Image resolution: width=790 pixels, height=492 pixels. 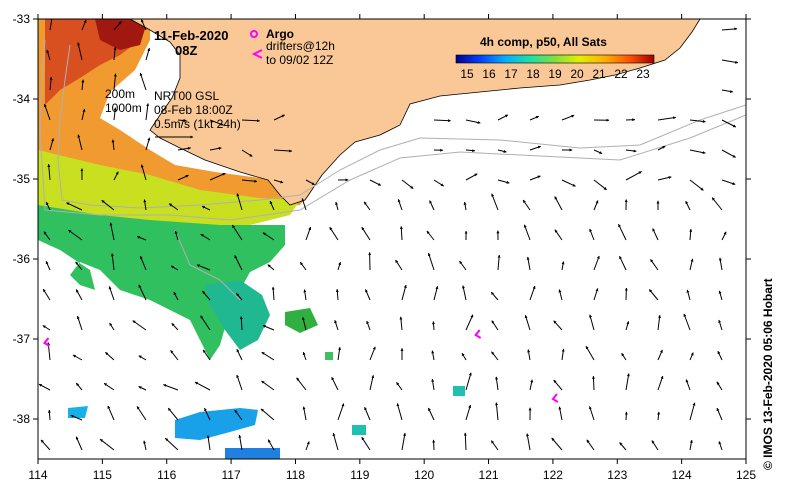 What do you see at coordinates (22, 179) in the screenshot?
I see `y-tick-label: -35` at bounding box center [22, 179].